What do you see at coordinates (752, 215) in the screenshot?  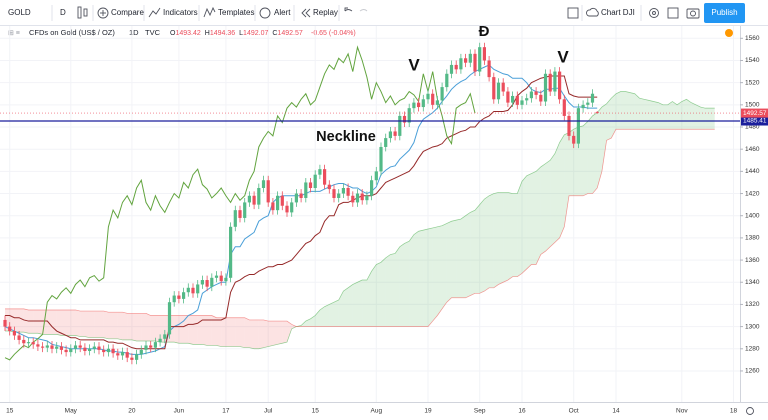 I see `y-tick-label: 1400` at bounding box center [752, 215].